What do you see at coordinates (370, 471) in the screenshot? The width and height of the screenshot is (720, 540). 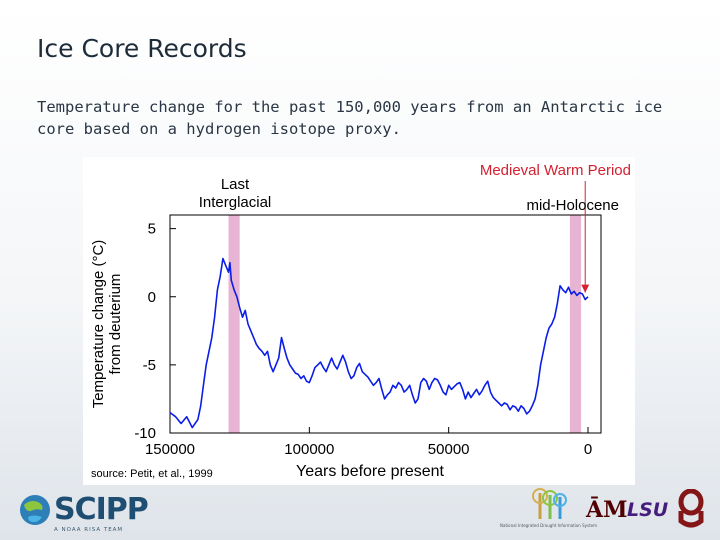 I see `x-axis-label: Years before present` at bounding box center [370, 471].